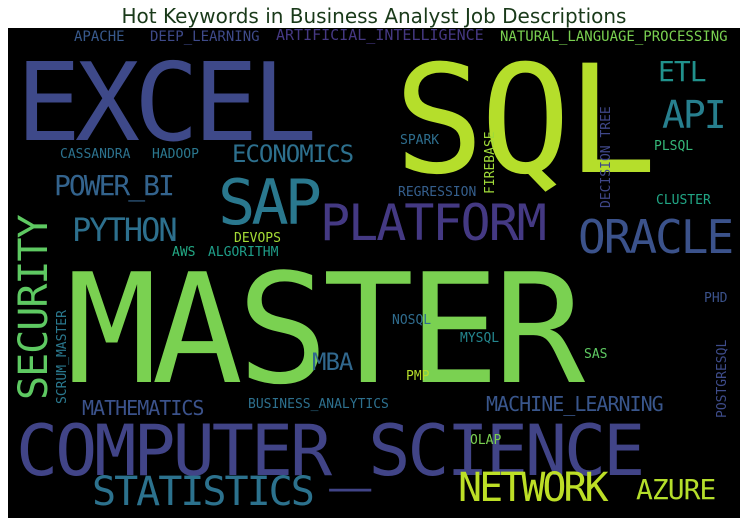  I want to click on word: PMP, so click(418, 376).